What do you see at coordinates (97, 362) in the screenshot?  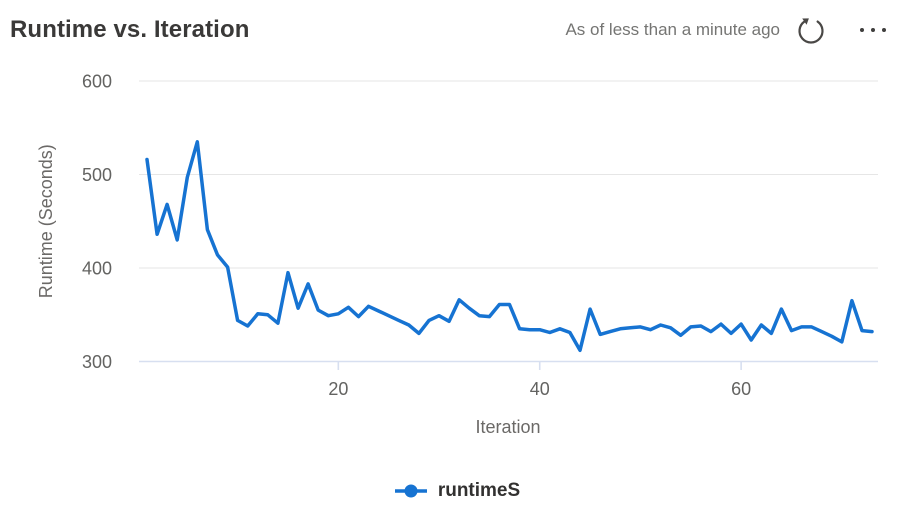 I see `y-tick-label: 300` at bounding box center [97, 362].